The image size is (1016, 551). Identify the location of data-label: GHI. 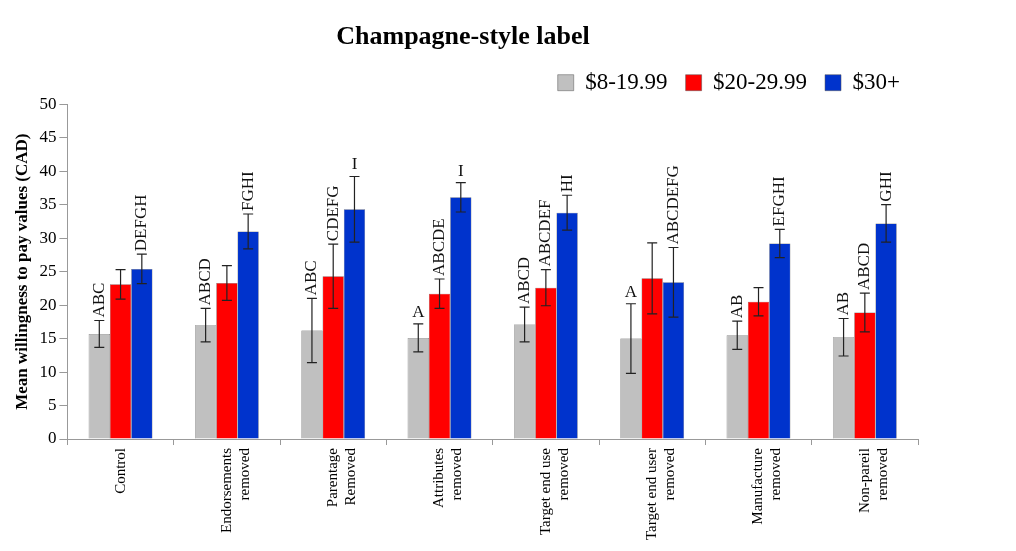
(885, 186).